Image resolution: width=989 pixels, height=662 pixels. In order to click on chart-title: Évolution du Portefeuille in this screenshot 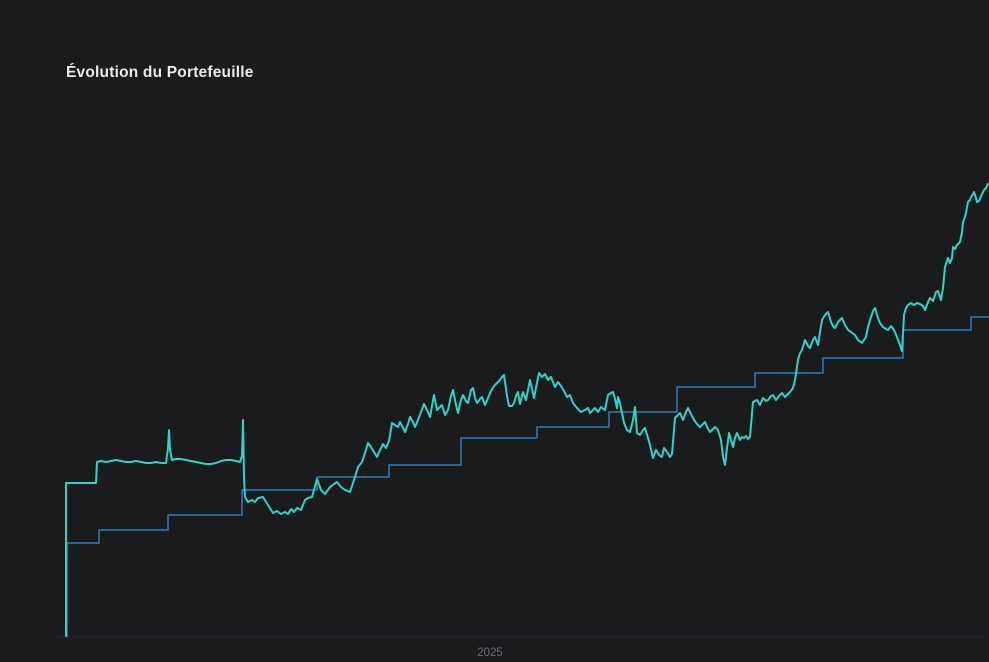, I will do `click(160, 72)`.